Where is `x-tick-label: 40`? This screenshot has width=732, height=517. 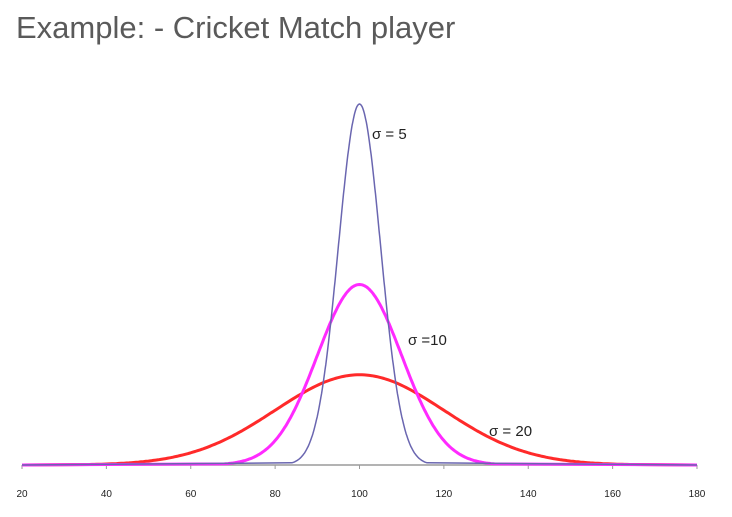 x-tick-label: 40 is located at coordinates (107, 494).